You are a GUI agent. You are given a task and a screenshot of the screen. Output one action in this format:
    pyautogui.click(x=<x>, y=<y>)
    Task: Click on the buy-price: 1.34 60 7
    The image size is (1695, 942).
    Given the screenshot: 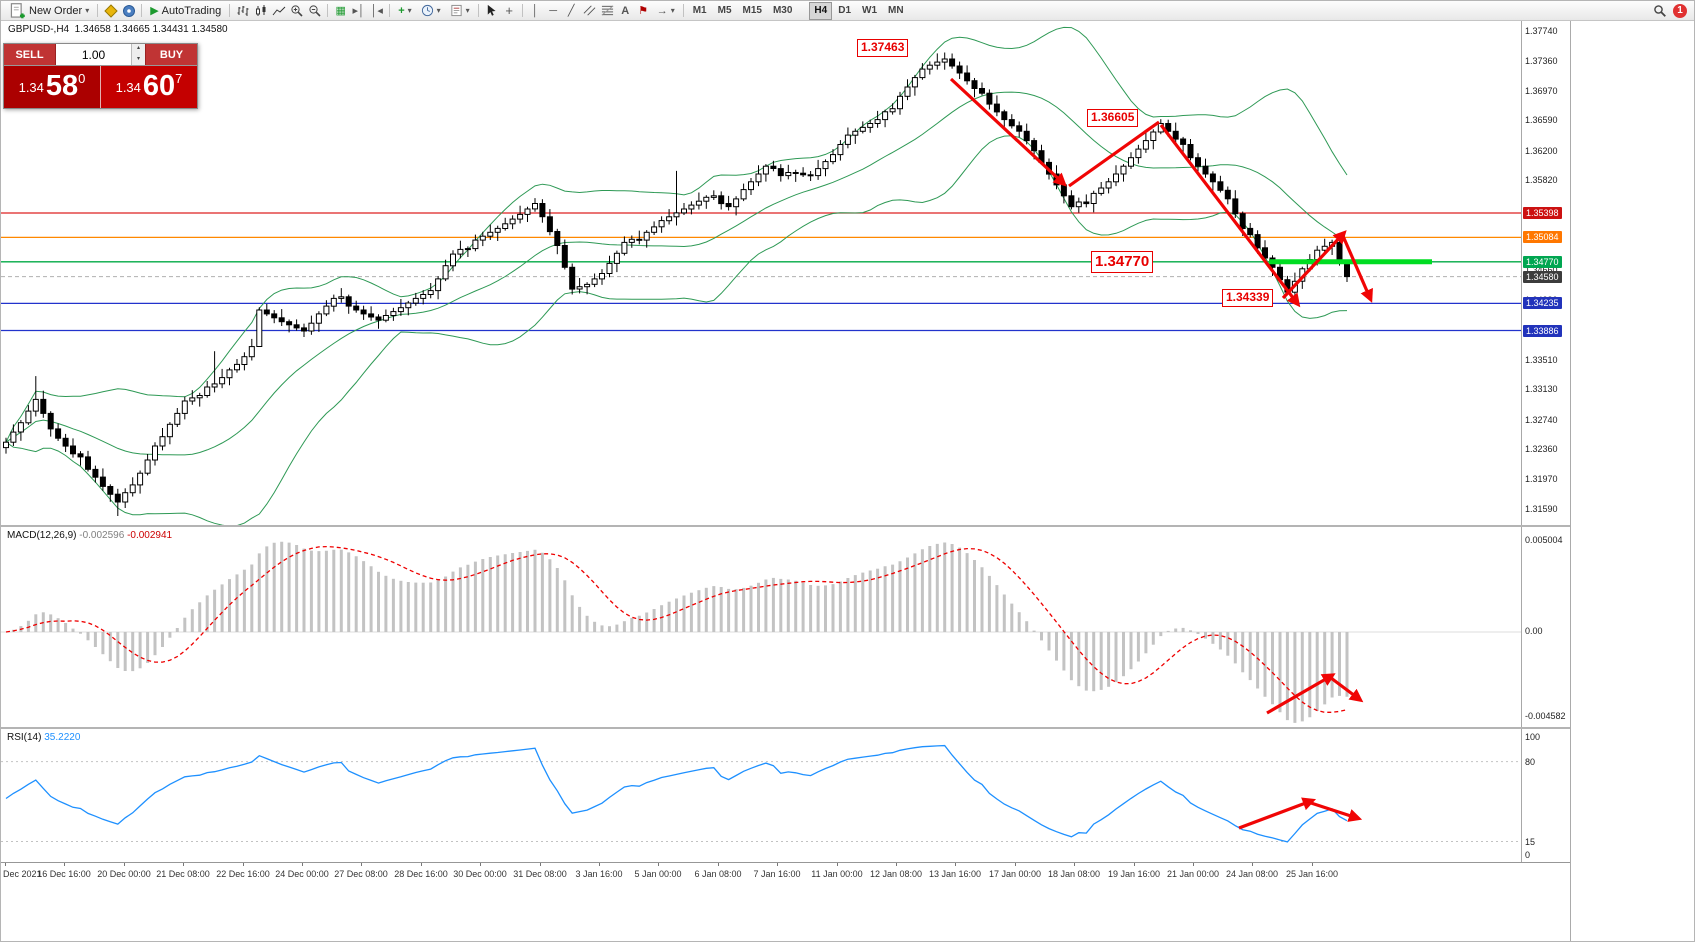 What is the action you would take?
    pyautogui.click(x=149, y=87)
    